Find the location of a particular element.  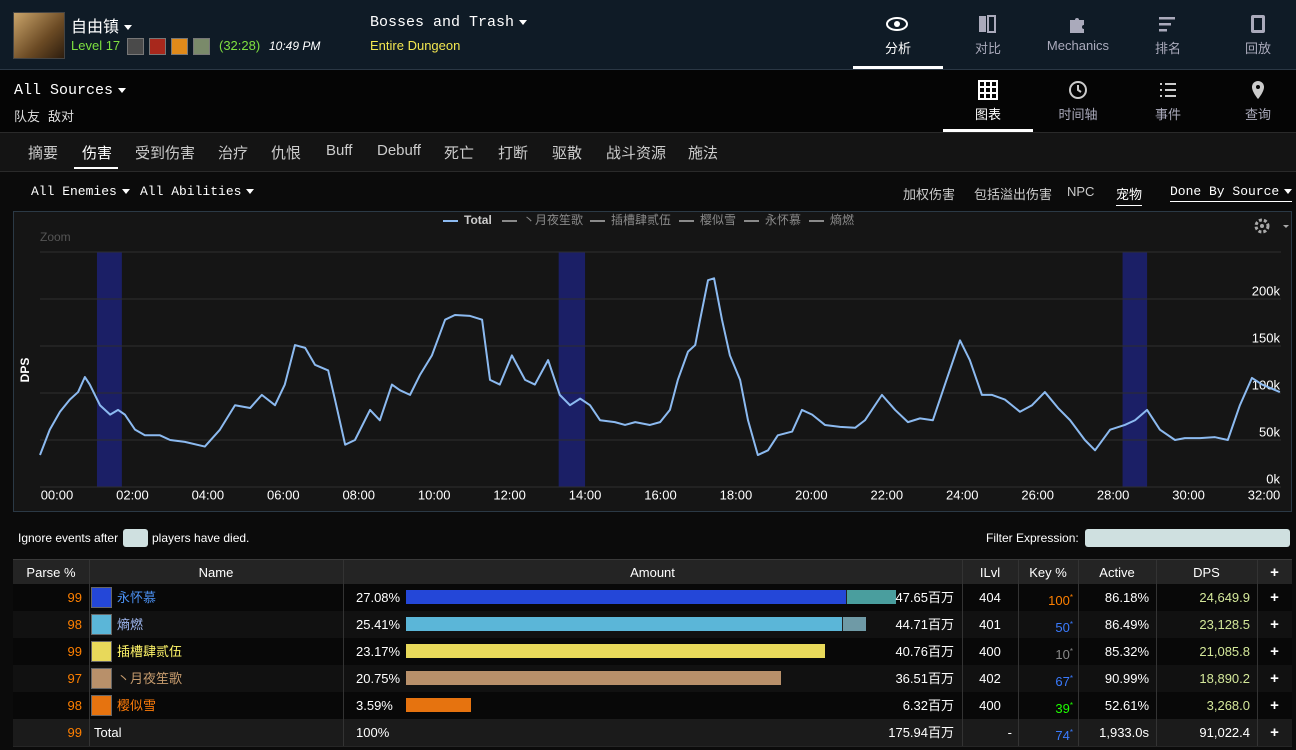

key-value: 39 is located at coordinates (1062, 708).